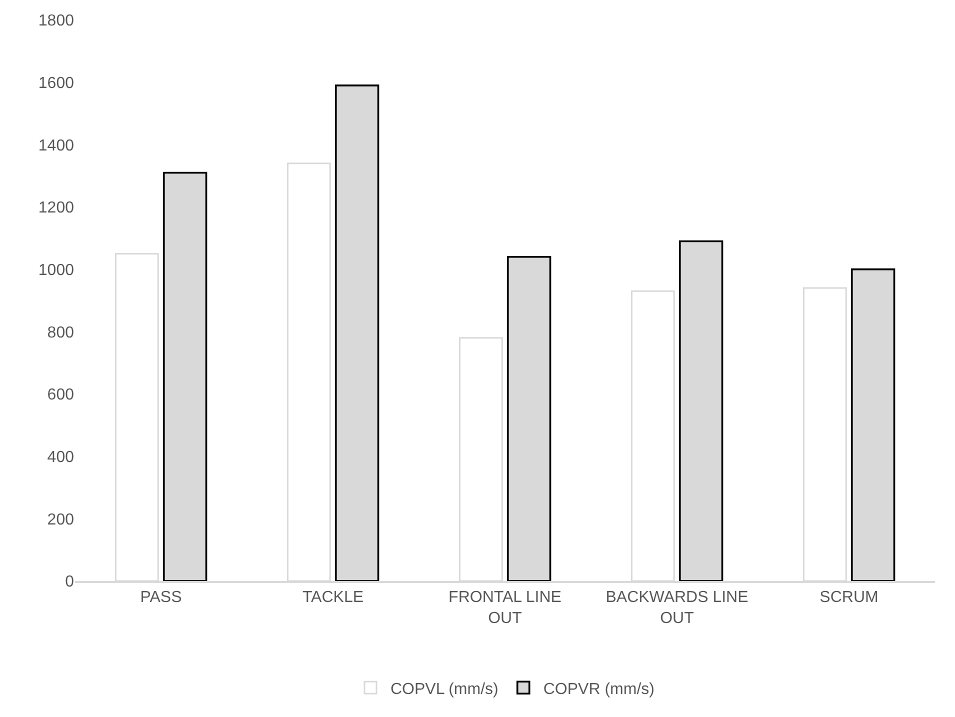  I want to click on y-tick-label: 200, so click(60, 519).